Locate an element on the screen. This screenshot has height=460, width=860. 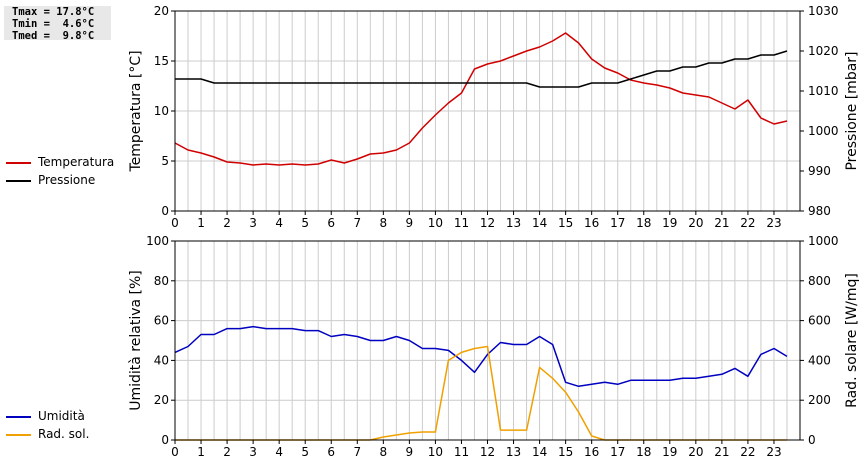
bottom-x-tick-label: 0 is located at coordinates (175, 452).